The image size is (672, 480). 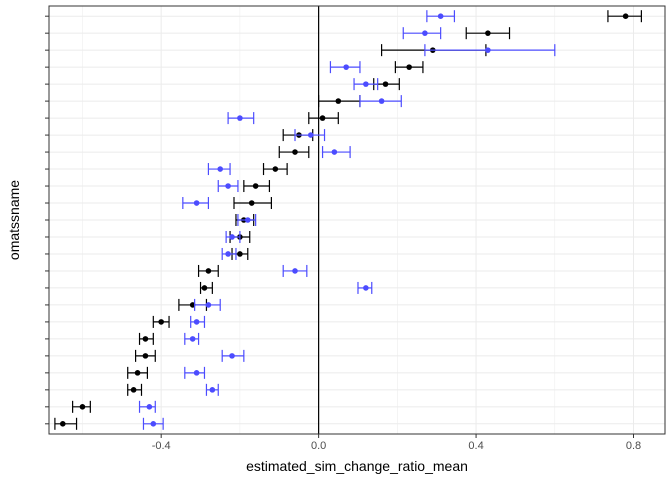 I want to click on x-tick-label: 0.8, so click(x=633, y=446).